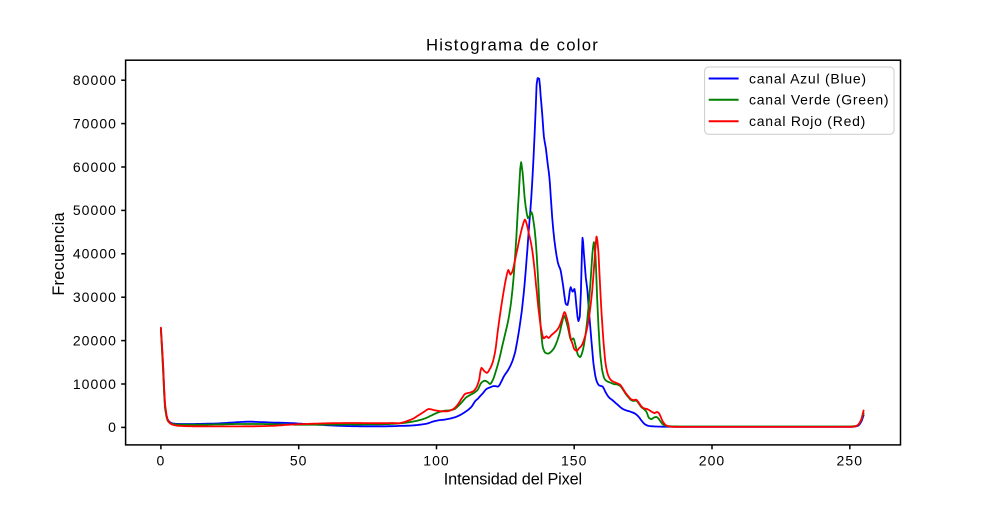 The width and height of the screenshot is (1000, 505). I want to click on svg-text: canal Azul (Blue), so click(808, 78).